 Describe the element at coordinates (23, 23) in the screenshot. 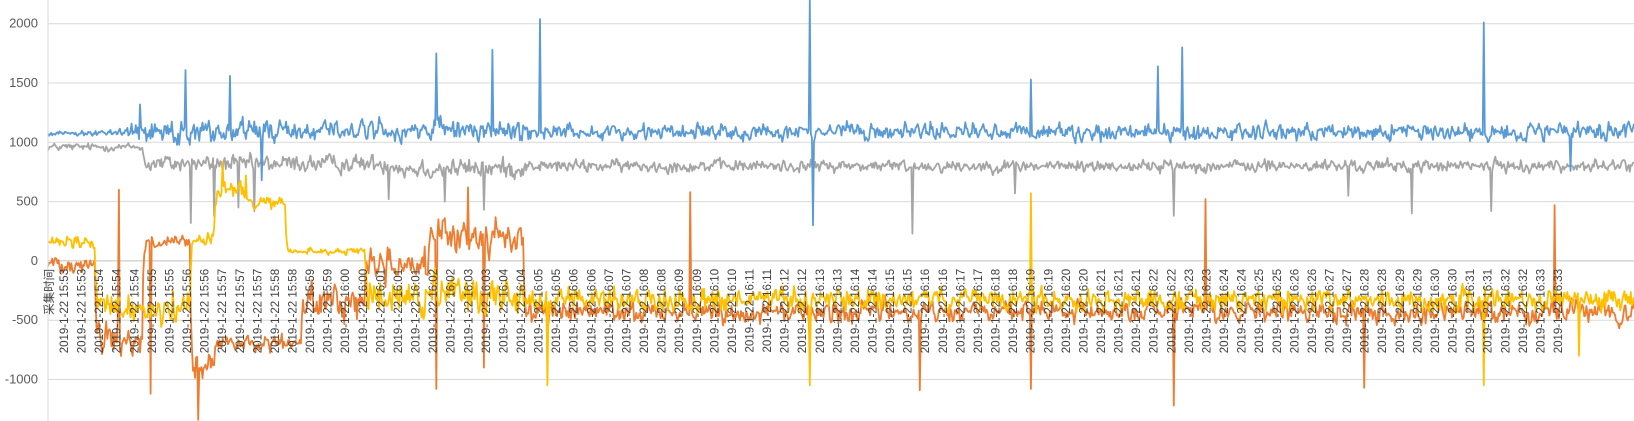

I see `y-tick-label: 2000` at that location.